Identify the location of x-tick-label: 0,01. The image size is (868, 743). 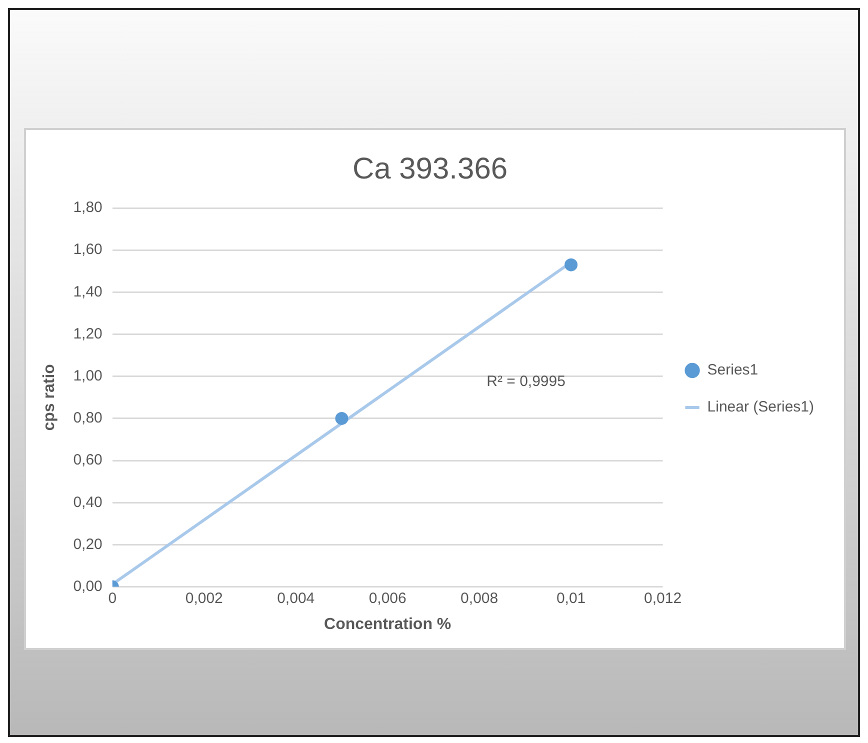
(571, 598).